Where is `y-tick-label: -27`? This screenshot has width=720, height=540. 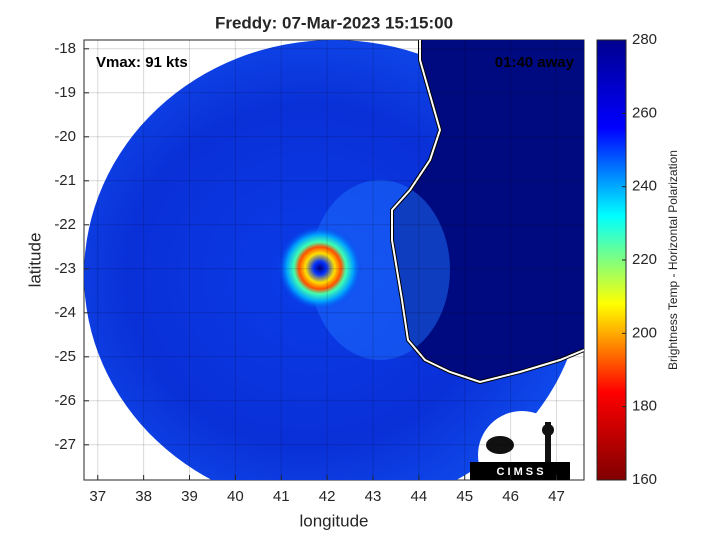 y-tick-label: -27 is located at coordinates (65, 444).